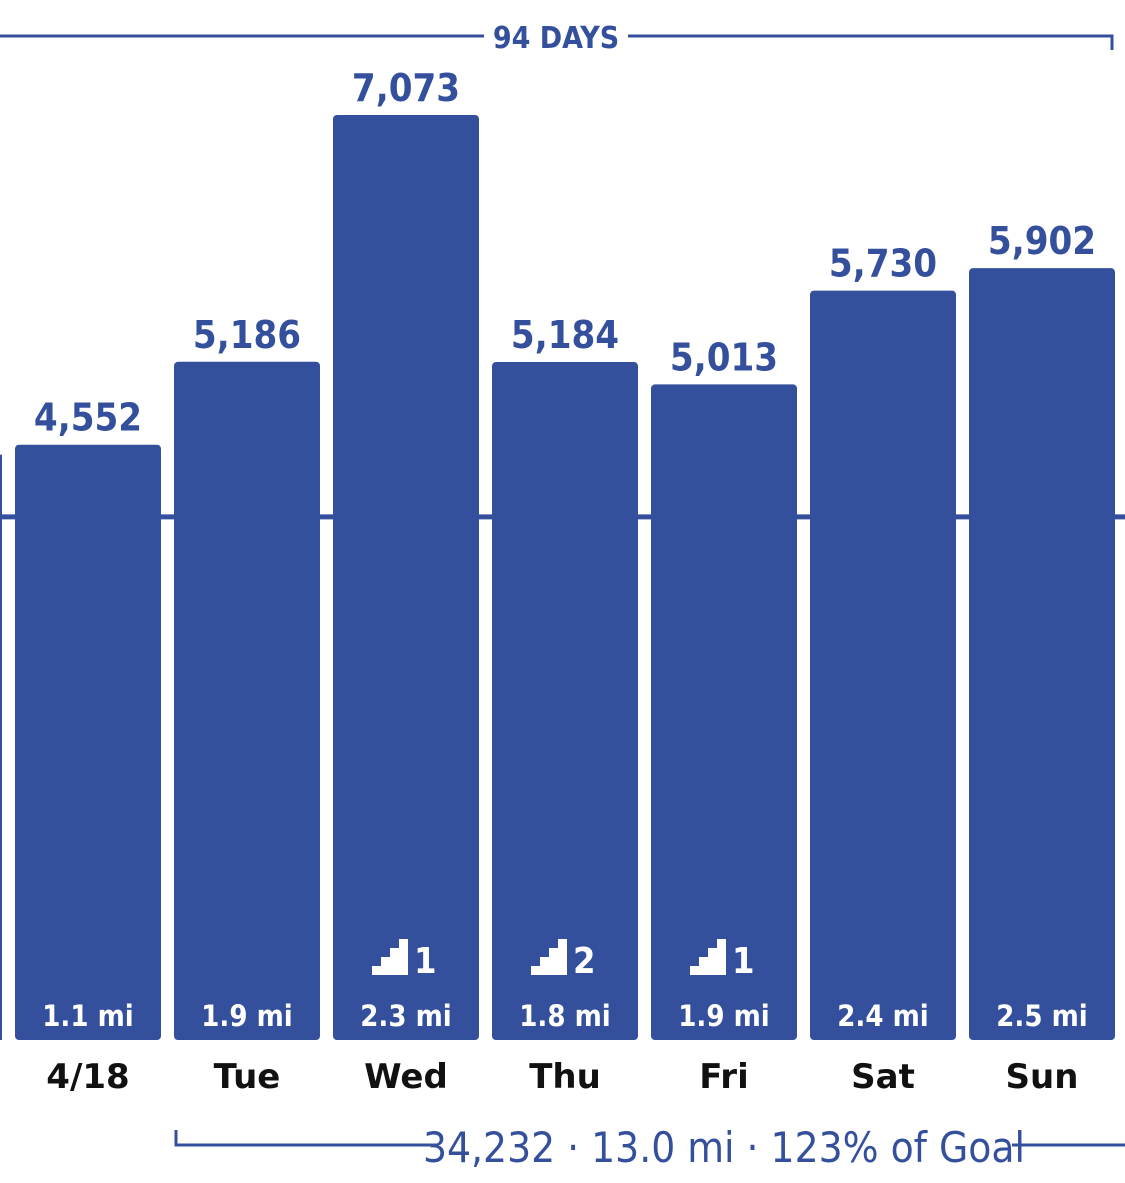 Image resolution: width=1125 pixels, height=1183 pixels. What do you see at coordinates (405, 1016) in the screenshot?
I see `bar-distance-label: 2.3 mi` at bounding box center [405, 1016].